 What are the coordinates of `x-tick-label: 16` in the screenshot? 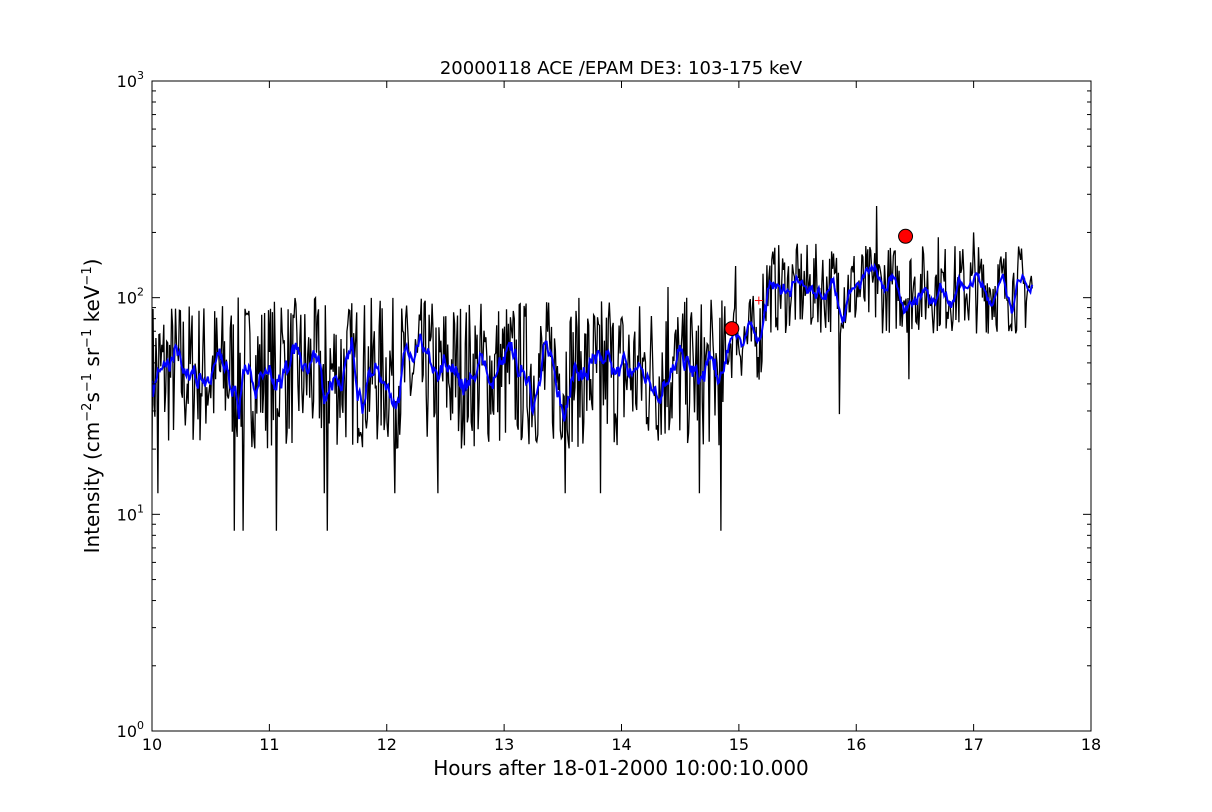 It's located at (856, 744).